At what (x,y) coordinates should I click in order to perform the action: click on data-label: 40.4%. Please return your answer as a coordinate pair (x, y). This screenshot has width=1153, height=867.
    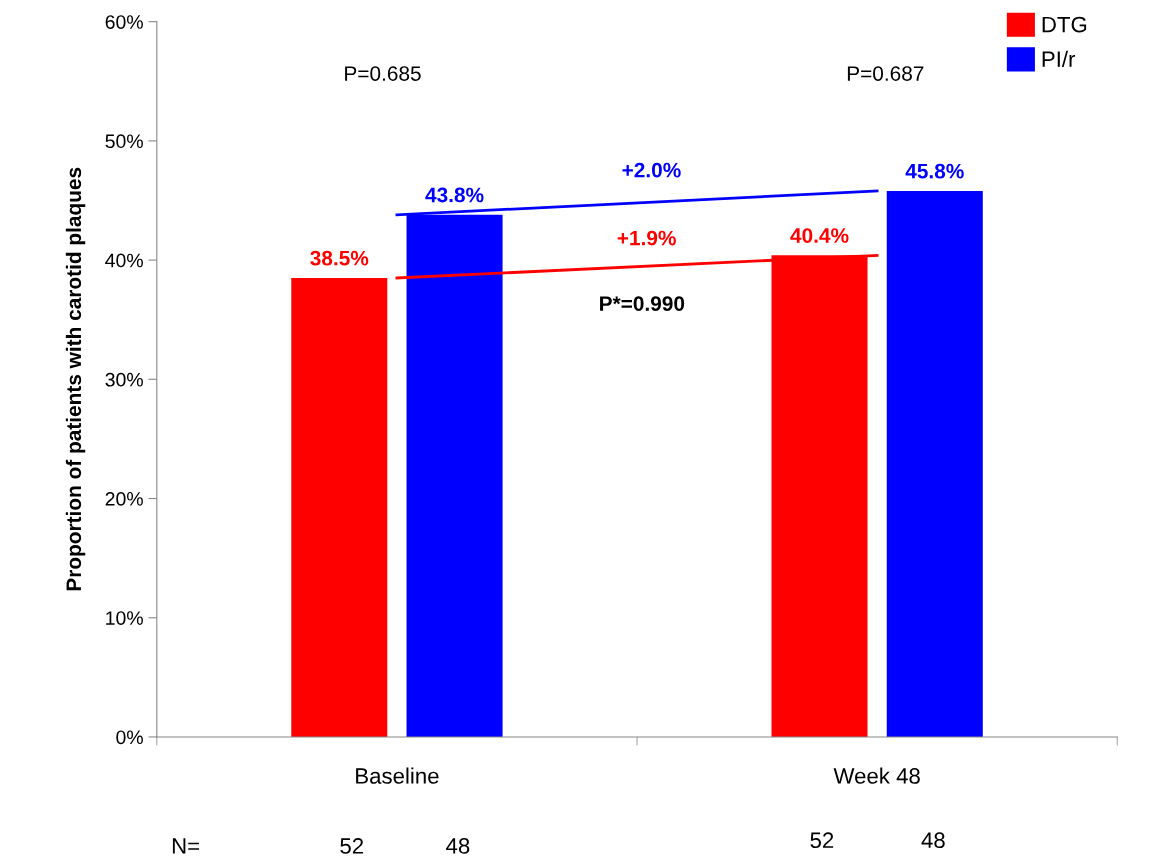
    Looking at the image, I should click on (819, 235).